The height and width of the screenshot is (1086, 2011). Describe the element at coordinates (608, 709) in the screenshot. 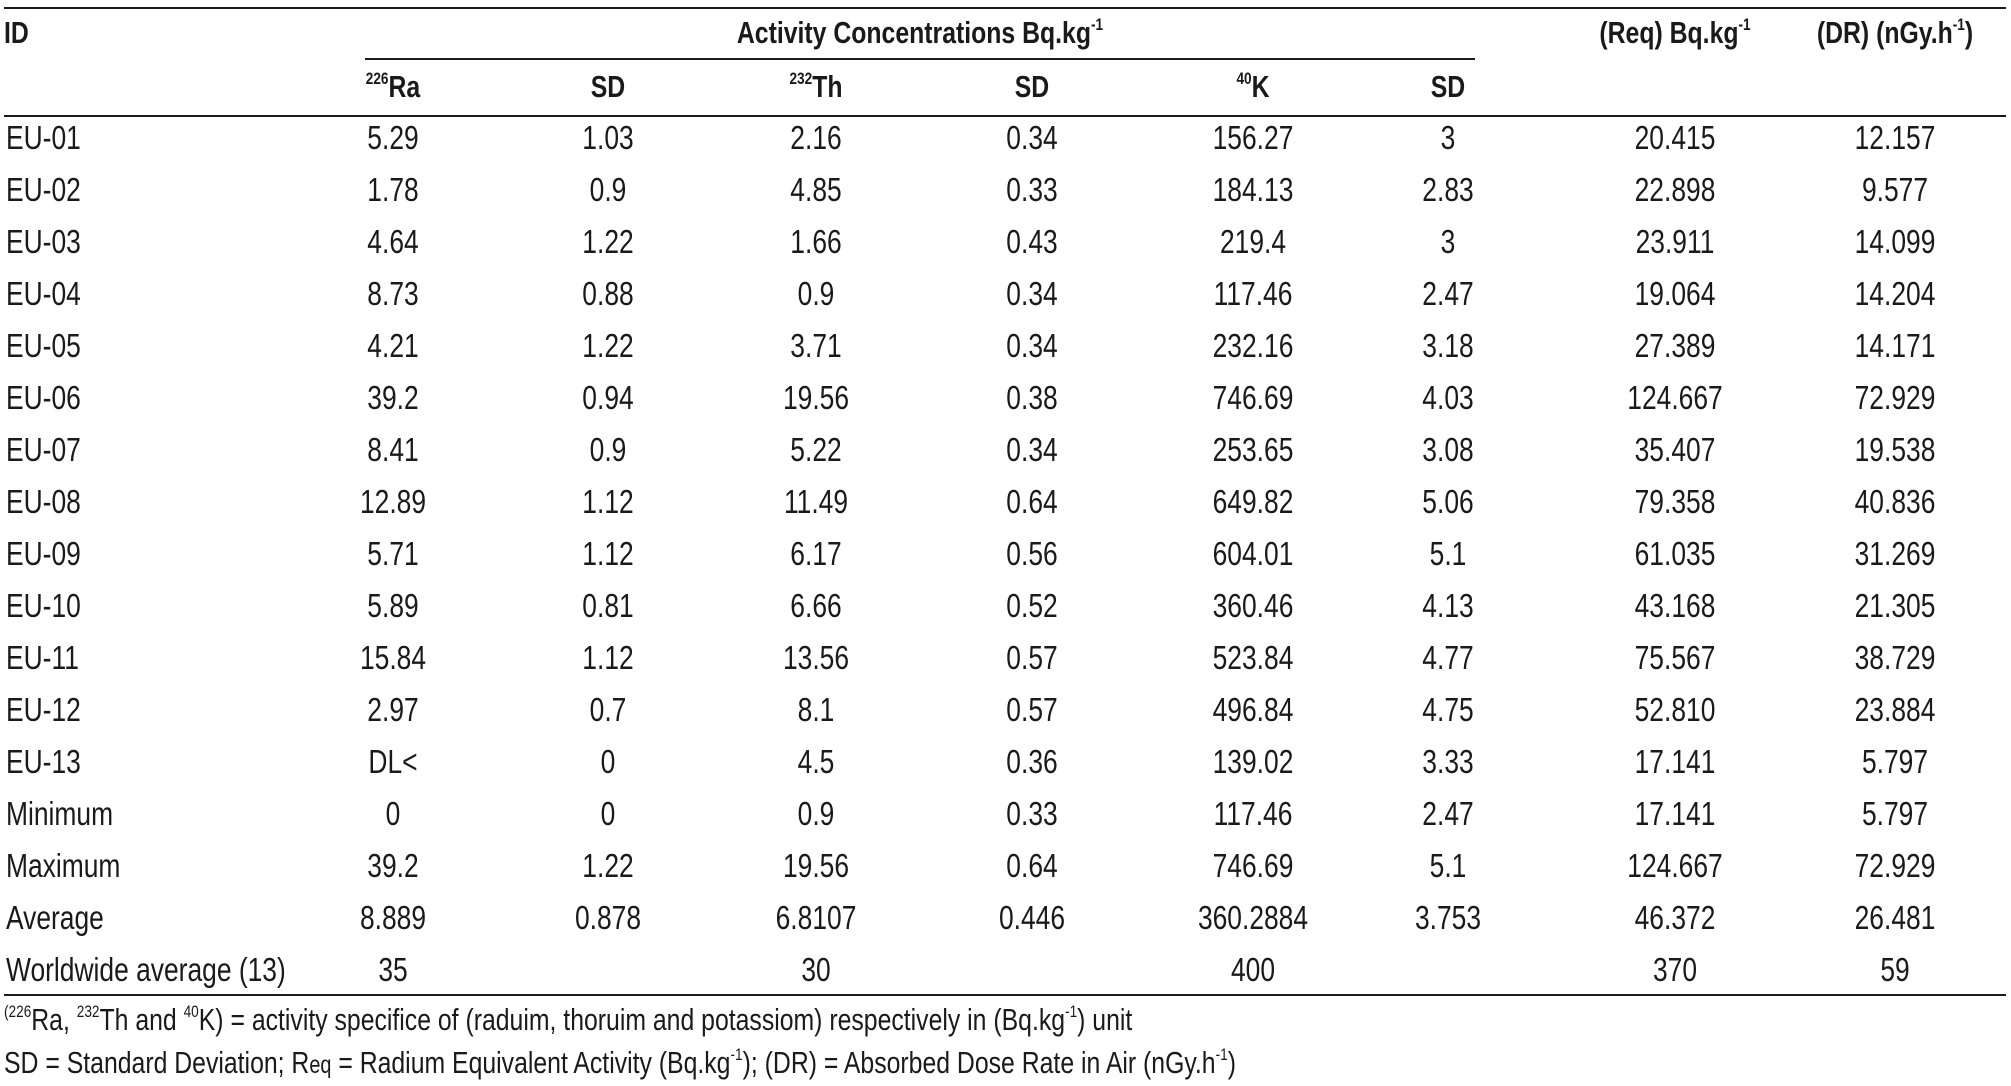

I see `cell-ra-sd: 0.7` at that location.